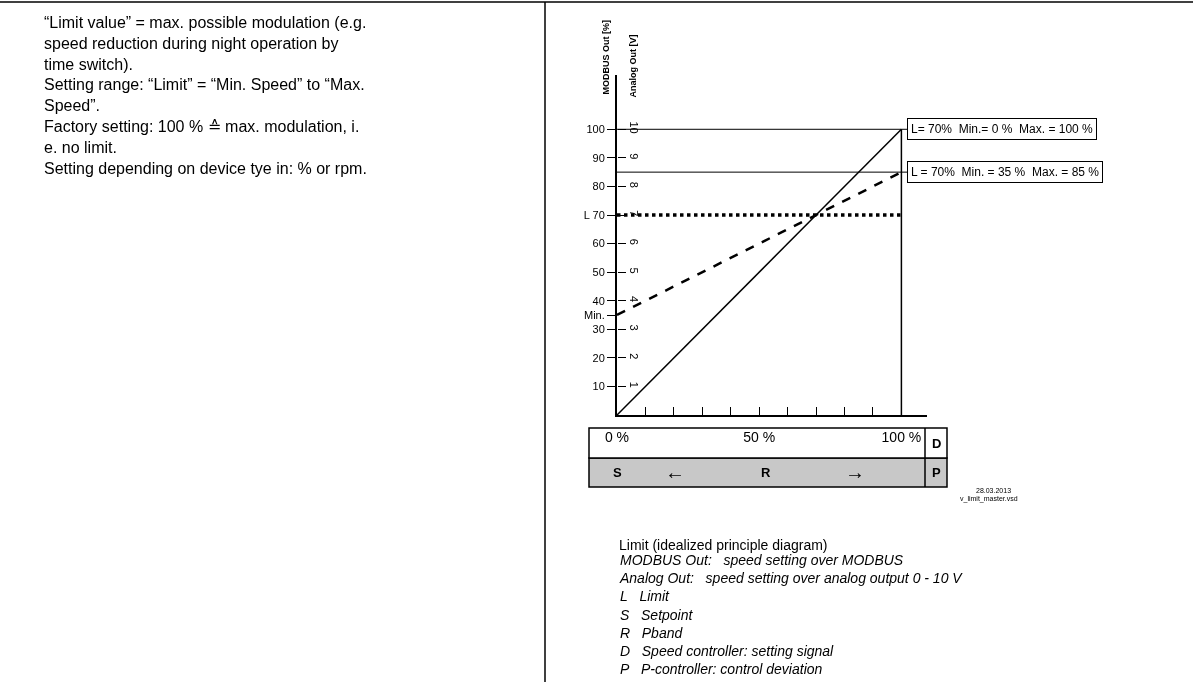  What do you see at coordinates (617, 472) in the screenshot?
I see `text: S` at bounding box center [617, 472].